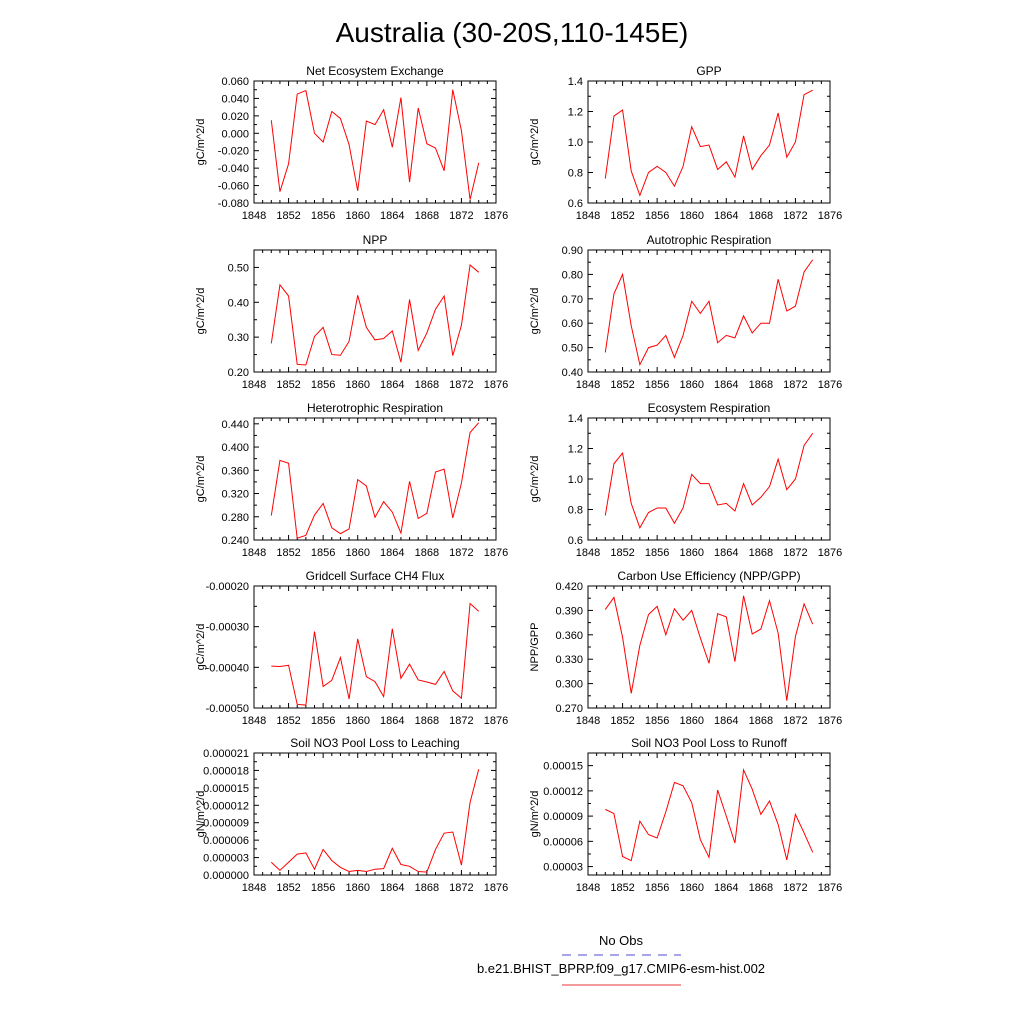 Image resolution: width=1024 pixels, height=1024 pixels. I want to click on y-tick-label: 0.440, so click(235, 425).